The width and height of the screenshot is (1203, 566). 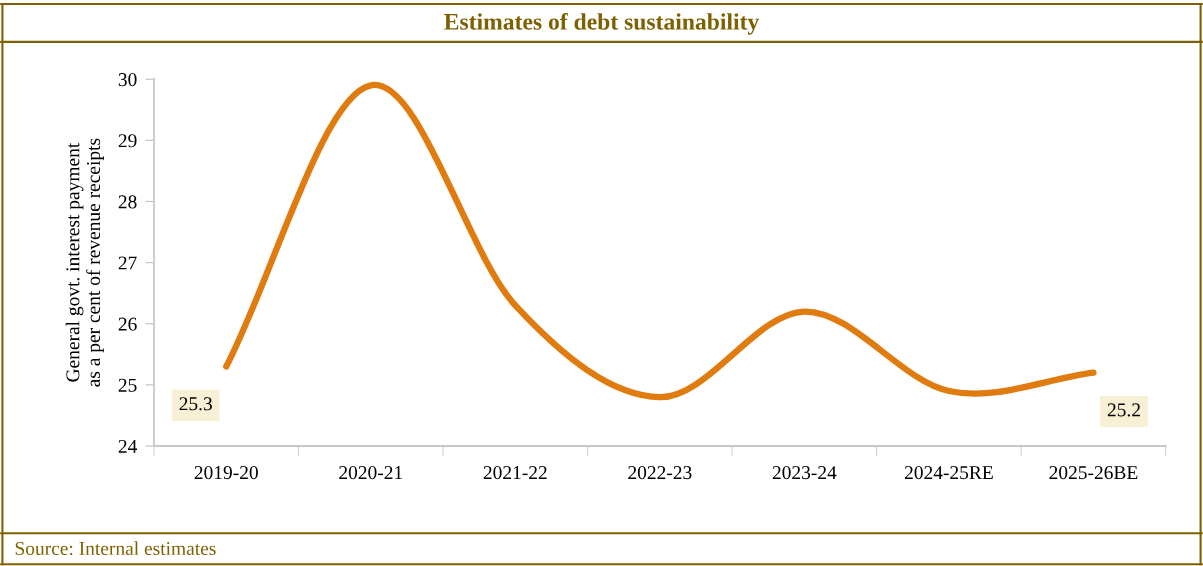 I want to click on x-tick-label: 2019-20, so click(x=226, y=473).